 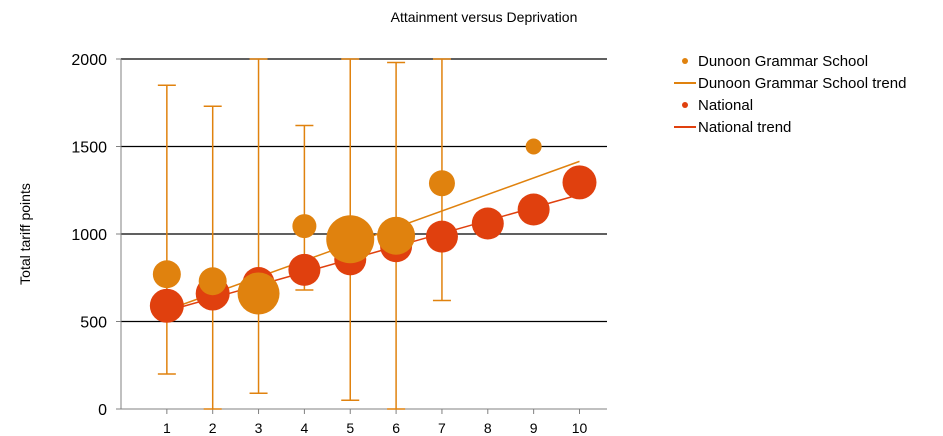 What do you see at coordinates (25, 234) in the screenshot?
I see `y-axis-label: Total tariff points` at bounding box center [25, 234].